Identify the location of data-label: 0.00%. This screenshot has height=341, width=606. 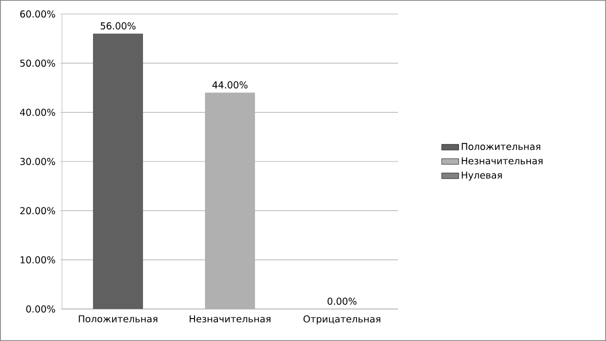
(342, 301).